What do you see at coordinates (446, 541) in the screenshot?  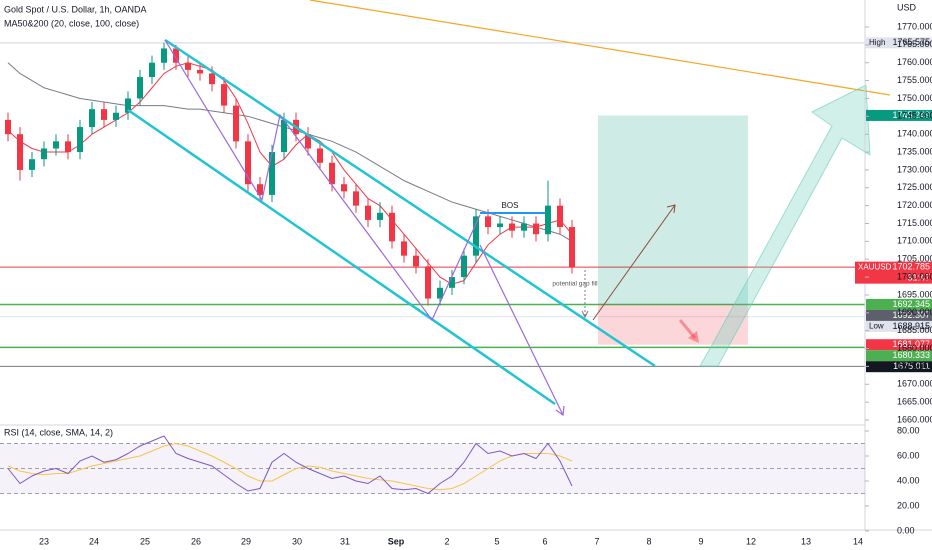 I see `x-tick-label: 2` at bounding box center [446, 541].